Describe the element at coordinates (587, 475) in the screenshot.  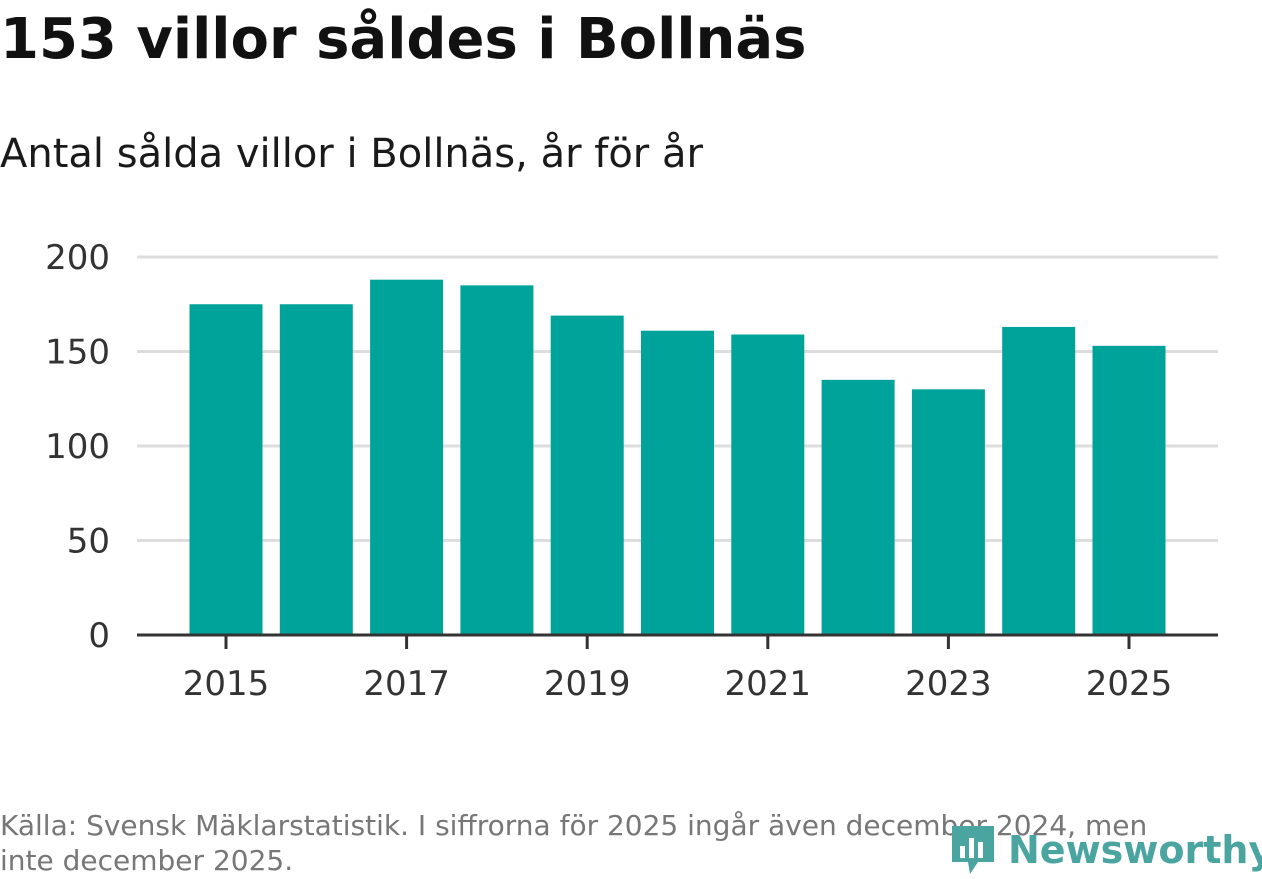
I see `bar-2019` at that location.